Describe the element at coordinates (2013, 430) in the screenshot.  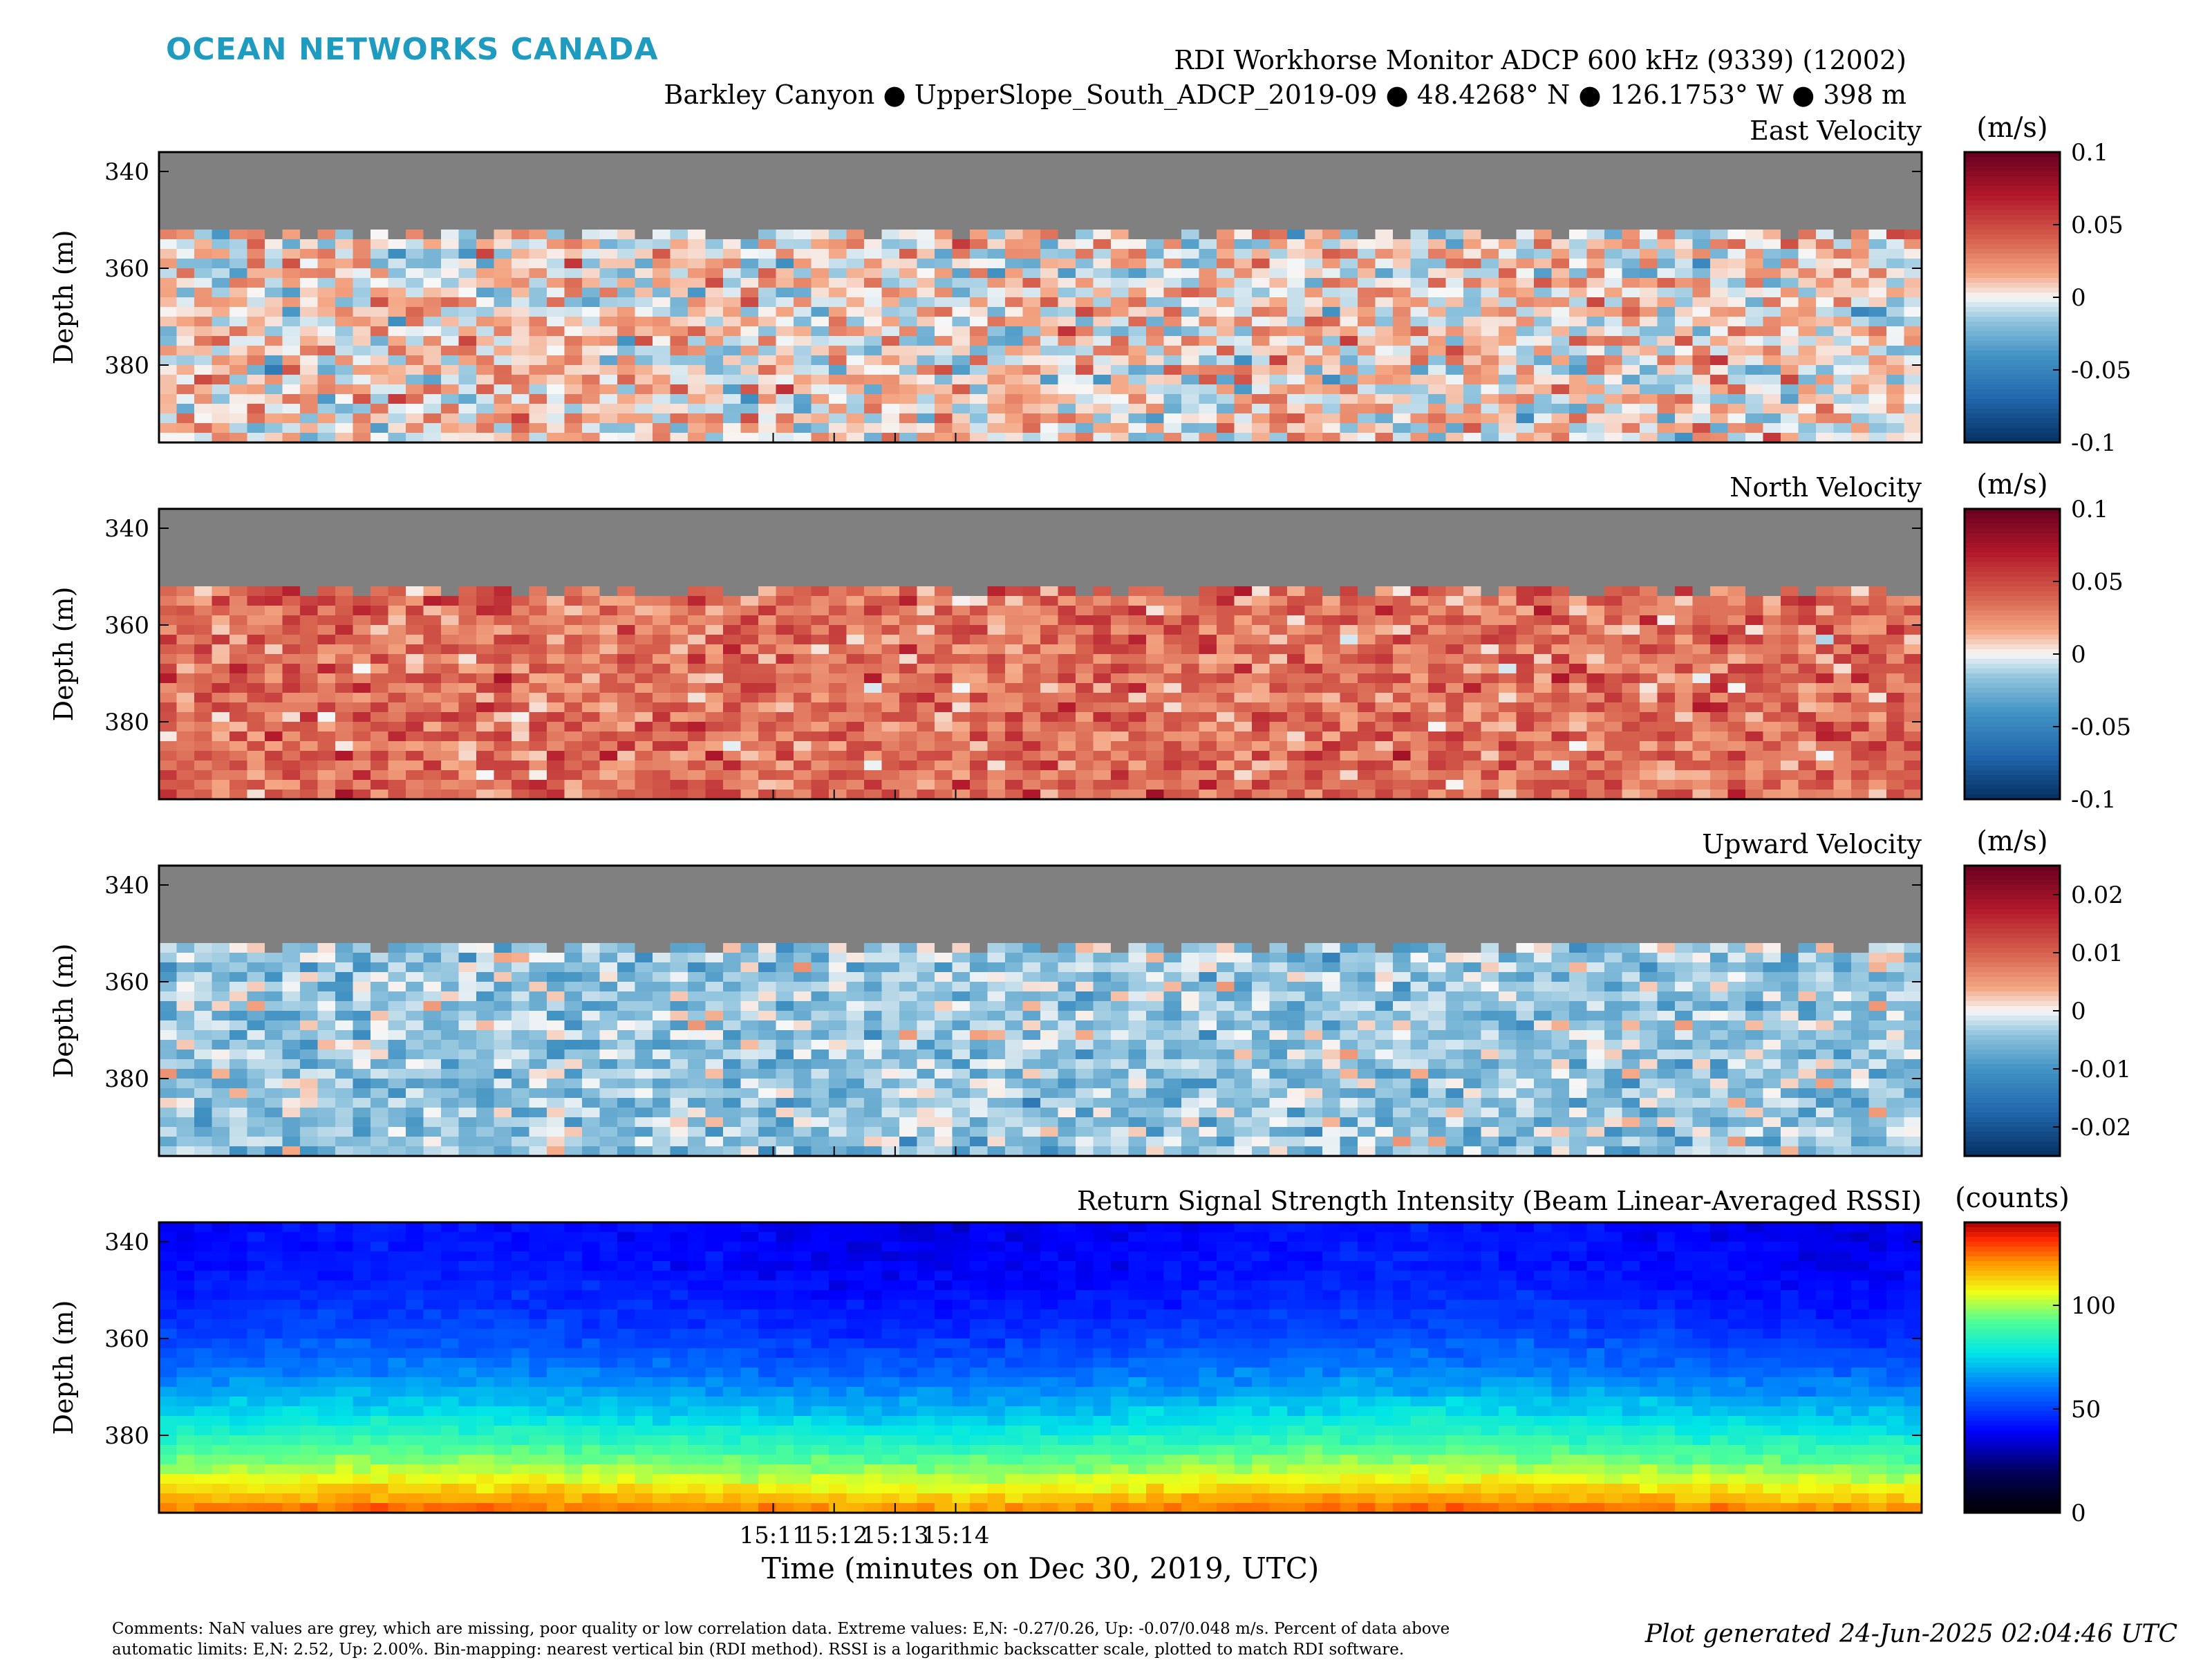
I see `colorbar-segment` at that location.